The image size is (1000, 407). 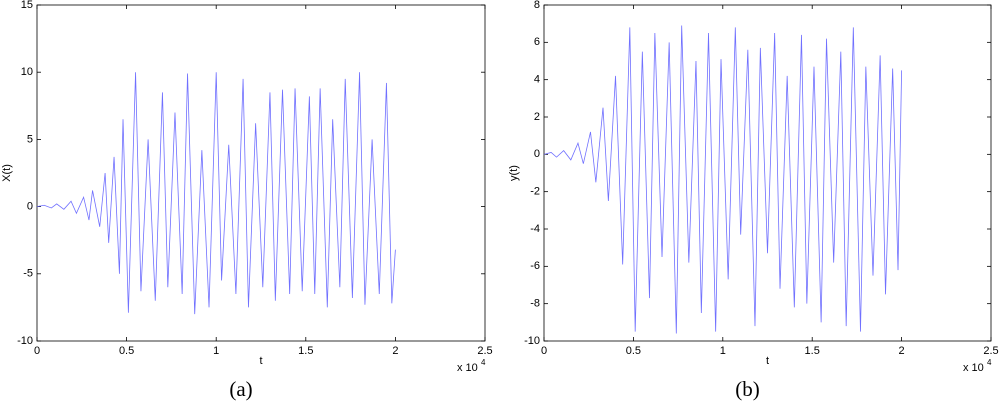 I want to click on y-tick-label: 10, so click(x=27, y=72).